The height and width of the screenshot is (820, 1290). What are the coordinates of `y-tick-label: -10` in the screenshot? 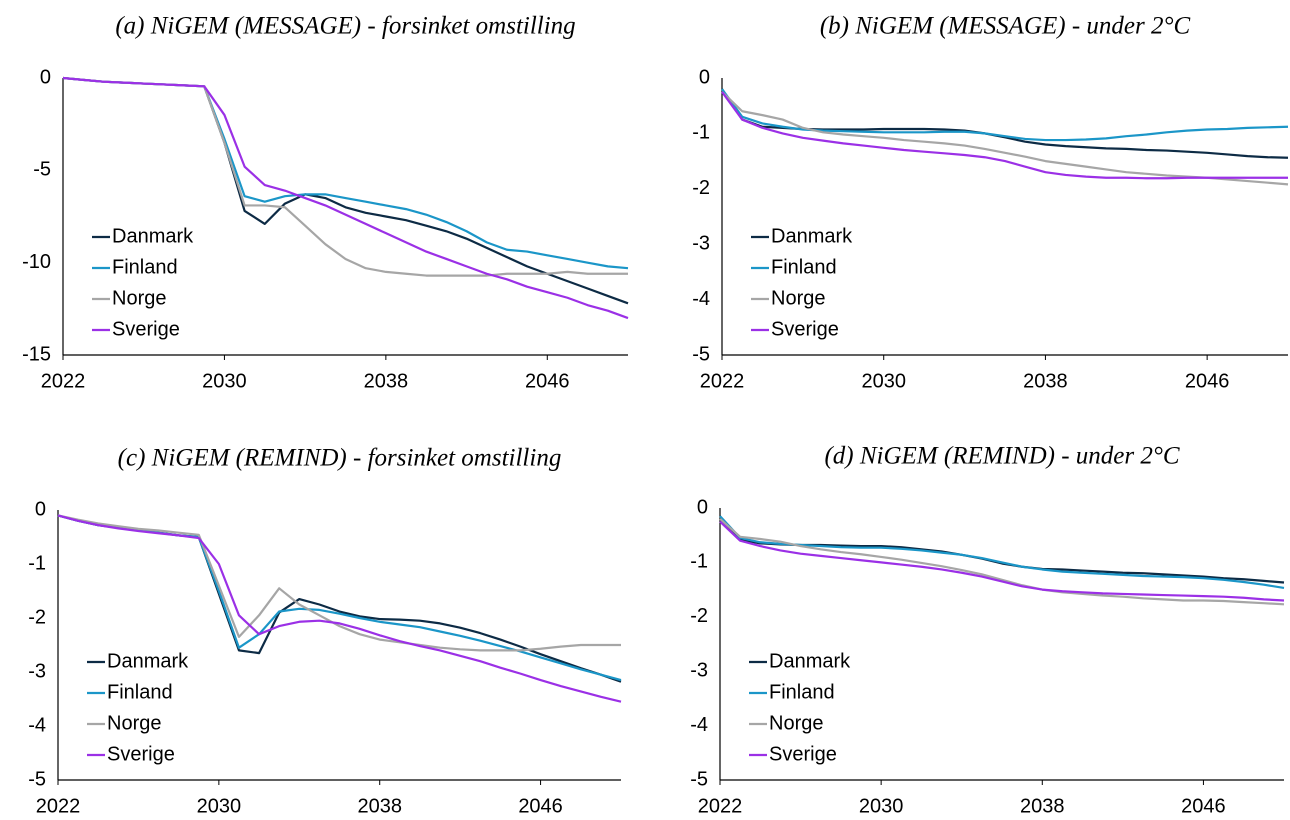 It's located at (36, 262).